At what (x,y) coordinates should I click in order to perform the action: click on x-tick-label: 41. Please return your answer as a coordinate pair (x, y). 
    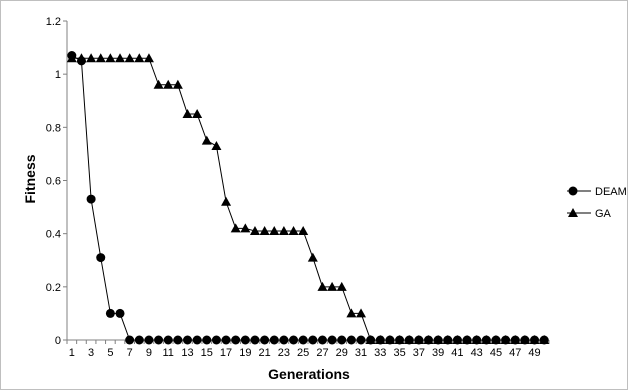
    Looking at the image, I should click on (457, 353).